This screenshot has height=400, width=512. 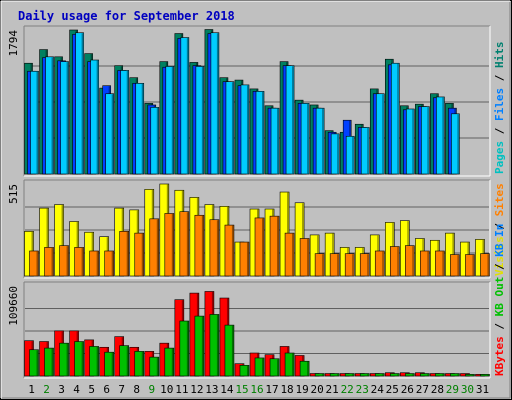 I want to click on x-tick-label-25: 25, so click(x=392, y=389).